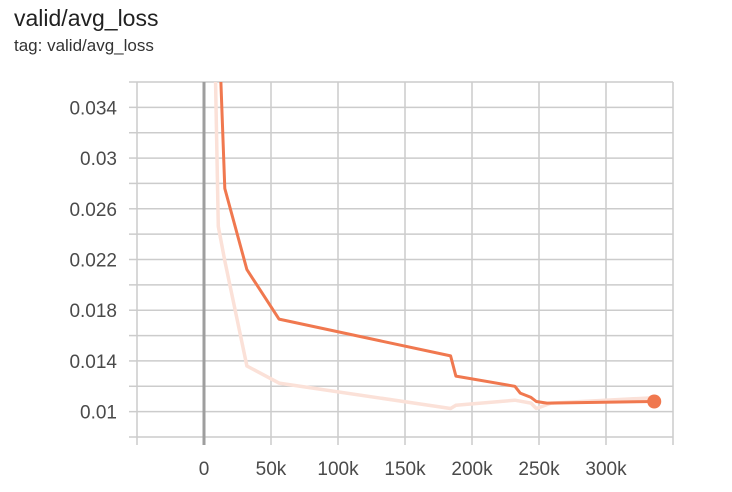 Image resolution: width=732 pixels, height=492 pixels. I want to click on y-axis: 0.01 0.014 0.018 0.022 0.026 0.03 0.034, so click(93, 260).